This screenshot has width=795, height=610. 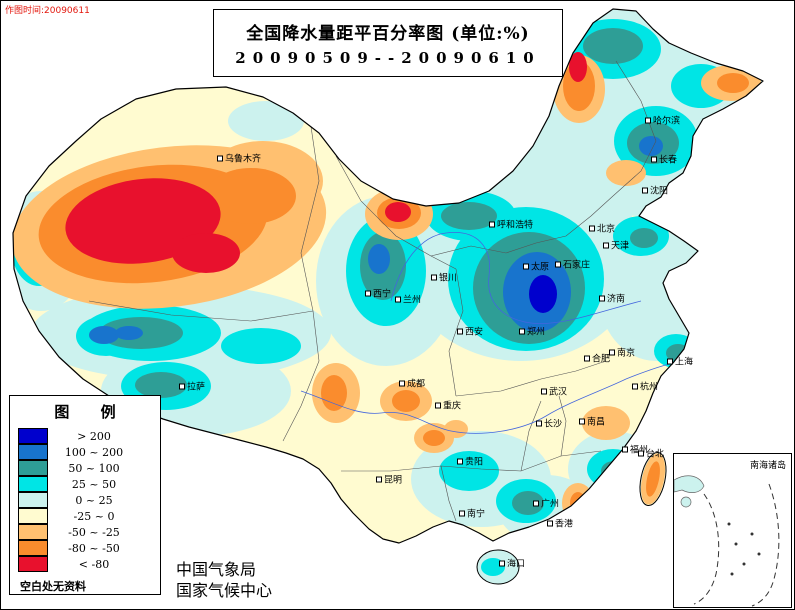 I want to click on taiwan-island-outline, so click(x=653, y=479).